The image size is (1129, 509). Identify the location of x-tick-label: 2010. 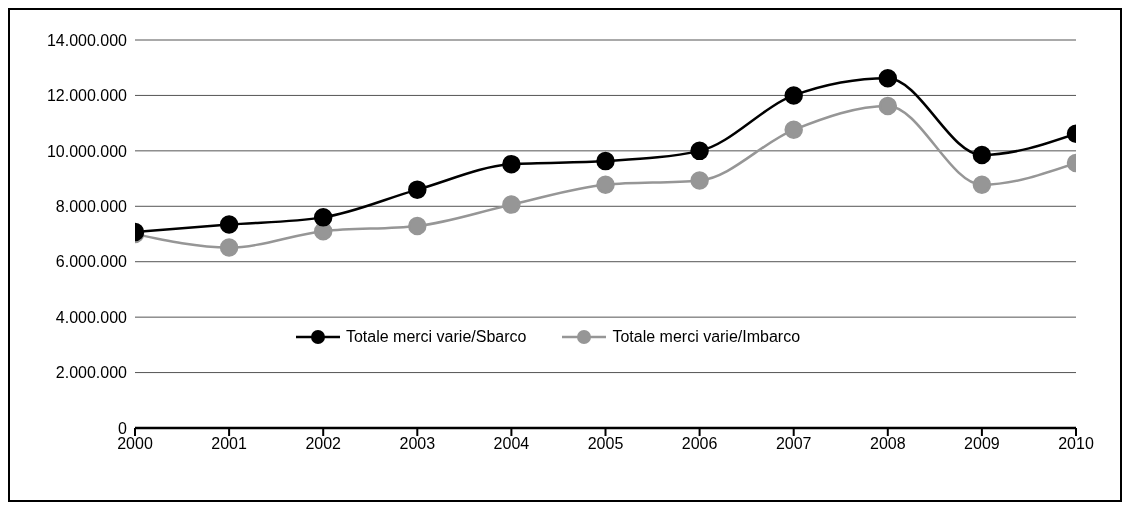
(1076, 444).